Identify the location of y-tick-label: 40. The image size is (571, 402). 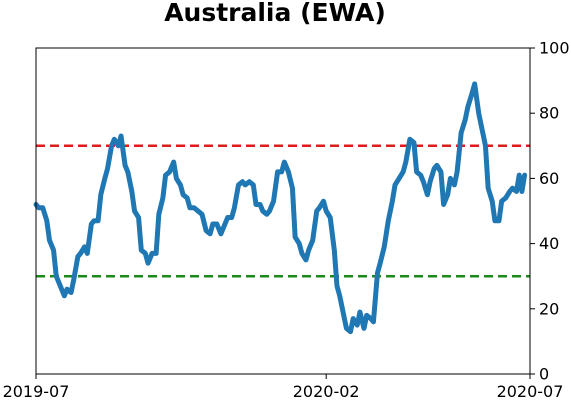
(549, 243).